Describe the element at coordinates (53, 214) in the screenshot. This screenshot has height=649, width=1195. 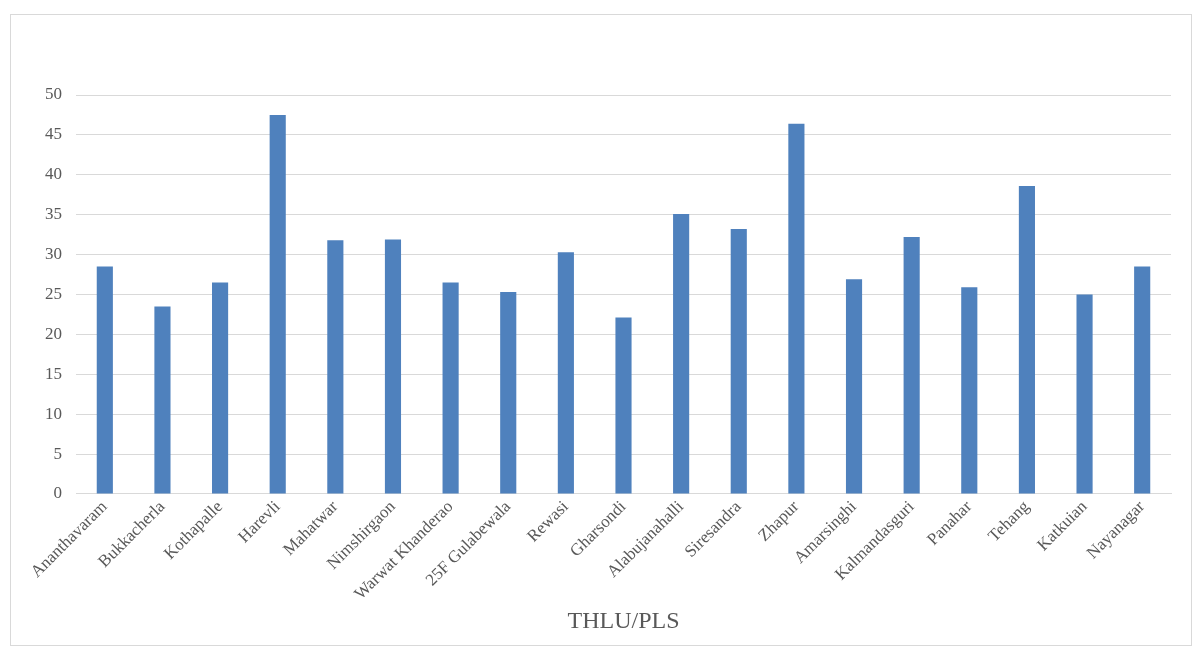
I see `y-tick-label: 35` at that location.